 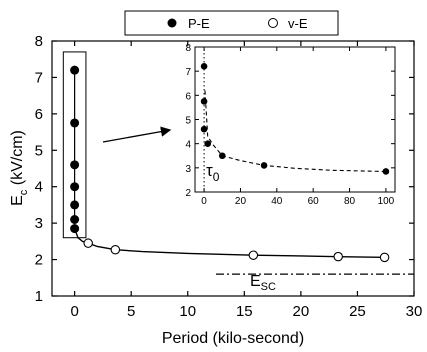 What do you see at coordinates (187, 311) in the screenshot?
I see `x-tick-label: 10` at bounding box center [187, 311].